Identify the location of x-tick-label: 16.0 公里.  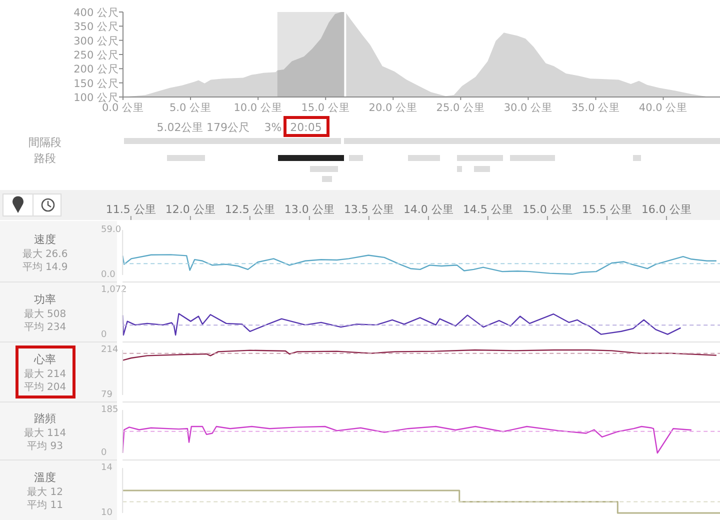
(666, 209).